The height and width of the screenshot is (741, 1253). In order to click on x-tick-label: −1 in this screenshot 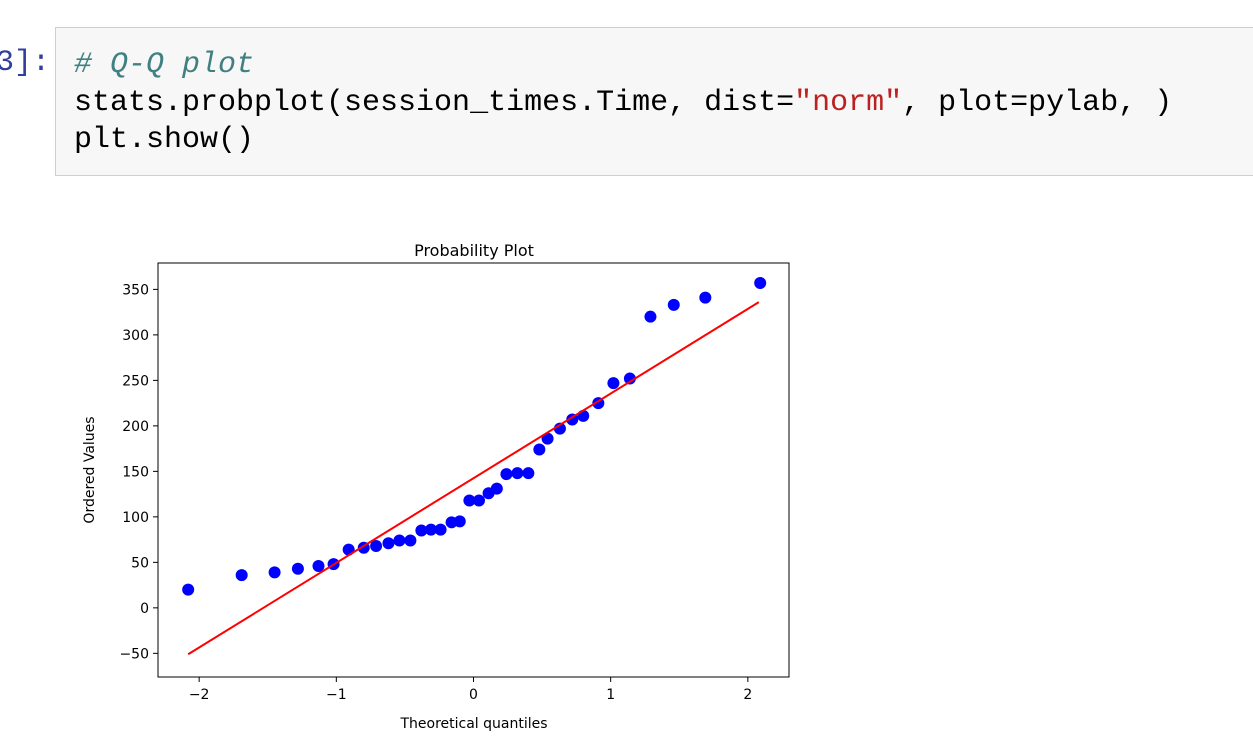, I will do `click(336, 695)`.